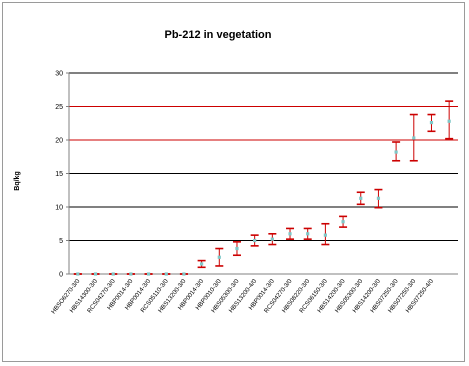 This screenshot has width=469, height=366. Describe the element at coordinates (59, 107) in the screenshot. I see `y-tick-label: 25` at that location.